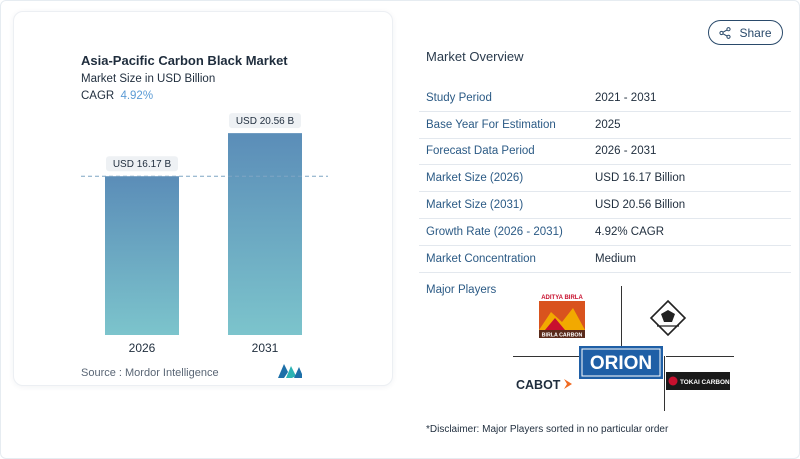 This screenshot has width=800, height=459. What do you see at coordinates (562, 336) in the screenshot?
I see `birla-bottom-text: BIRLA CARBON` at bounding box center [562, 336].